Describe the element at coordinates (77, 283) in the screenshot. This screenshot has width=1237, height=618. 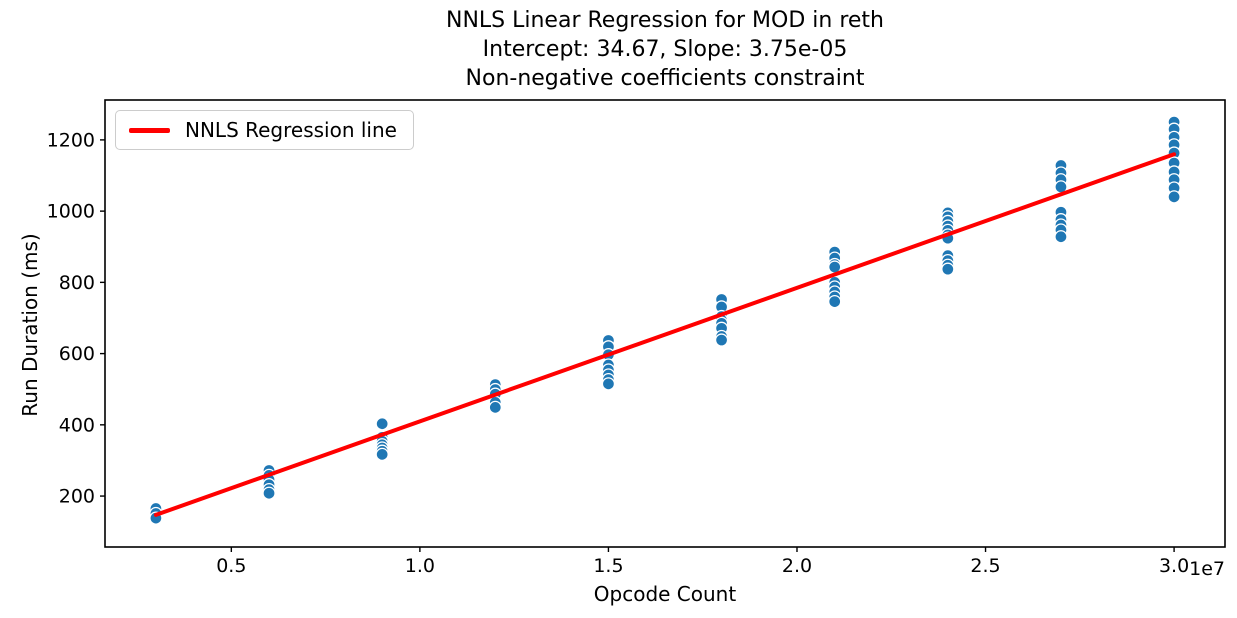
I see `y-tick-label: 800` at that location.